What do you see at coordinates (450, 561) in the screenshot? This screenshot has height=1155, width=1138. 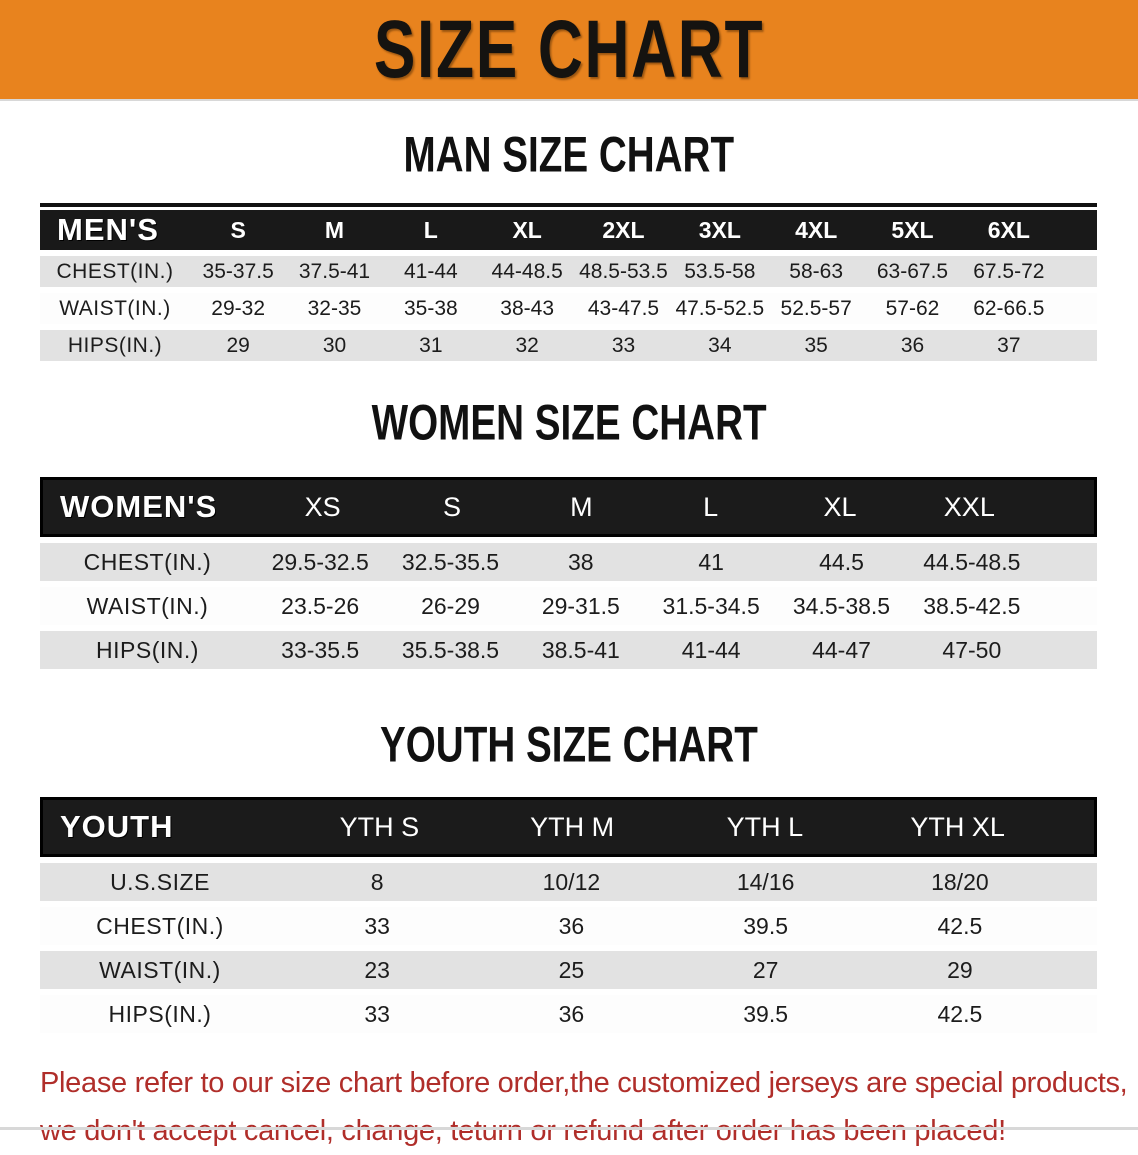 I see `size-cell: 32.5-35.5` at bounding box center [450, 561].